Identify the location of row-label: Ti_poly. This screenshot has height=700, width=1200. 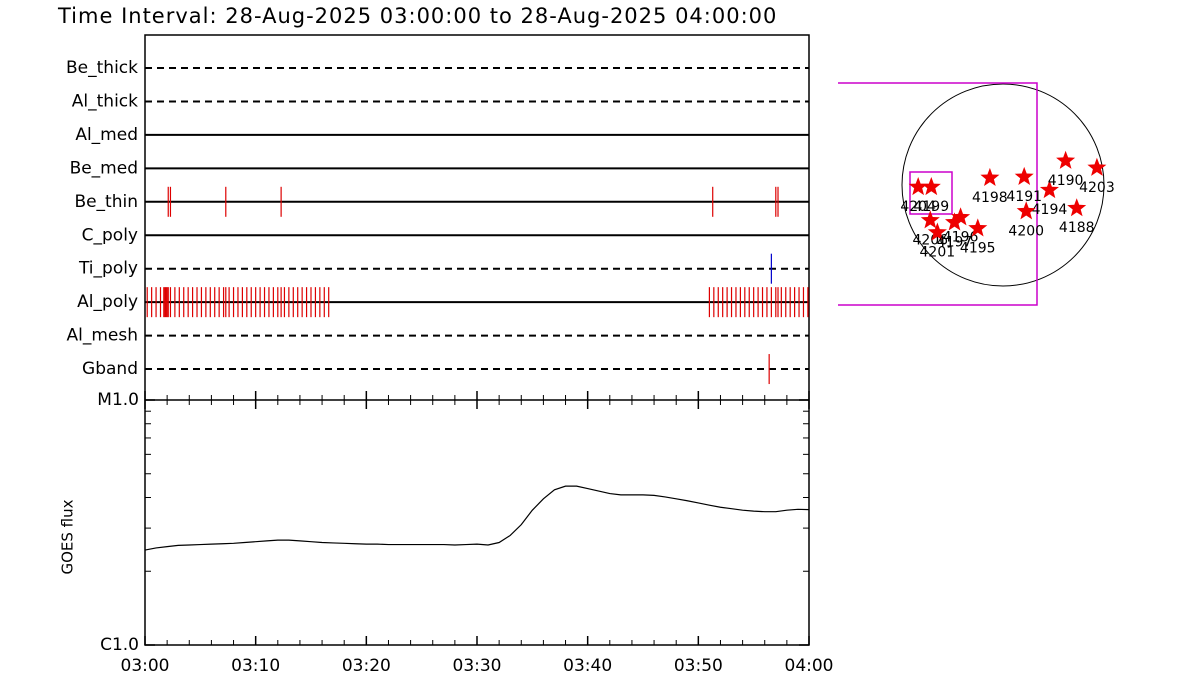
(108, 269).